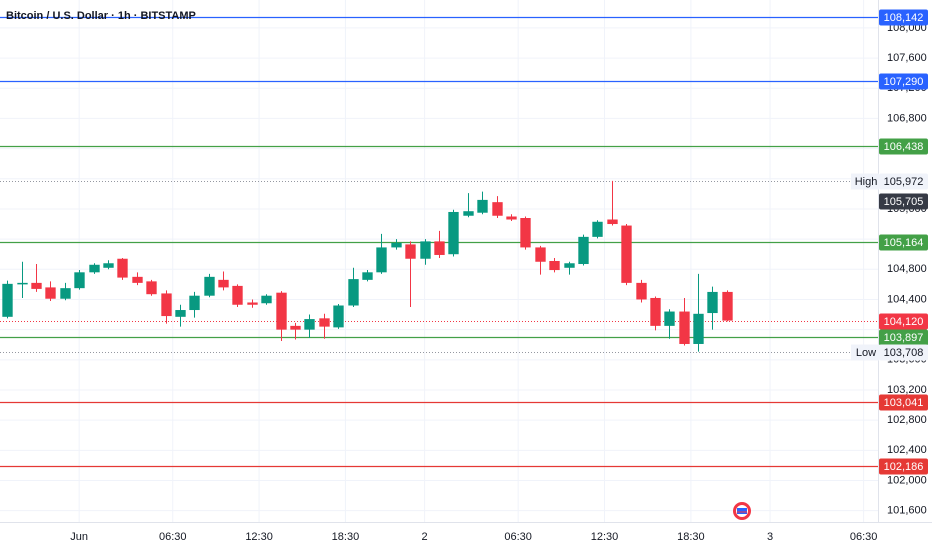  I want to click on x-tick-label: 18:30, so click(346, 537).